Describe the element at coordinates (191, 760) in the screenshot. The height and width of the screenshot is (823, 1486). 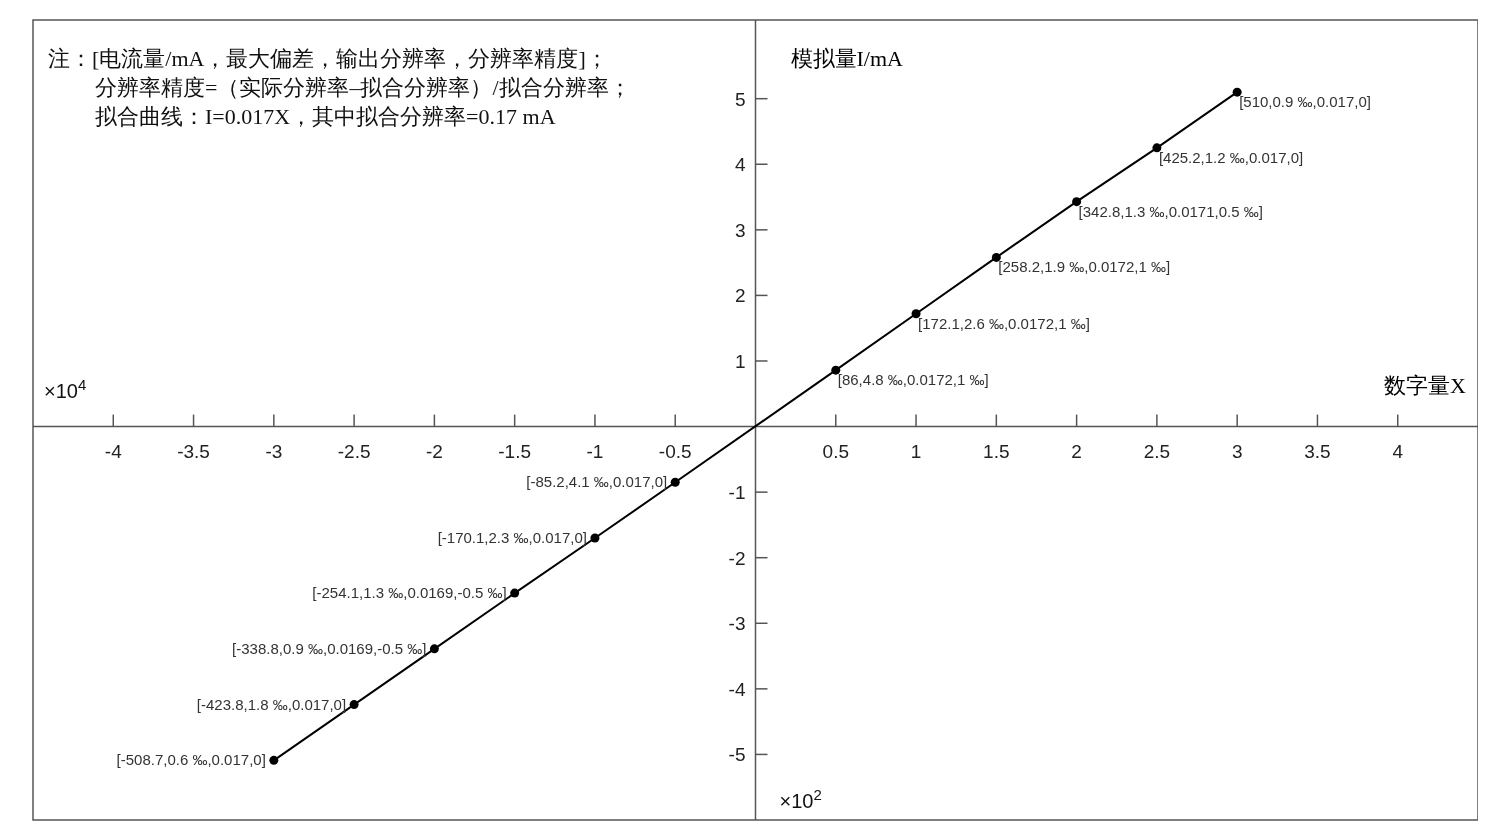
I see `annotation: [-508.7,0.6 ‰,0.017,0]` at that location.